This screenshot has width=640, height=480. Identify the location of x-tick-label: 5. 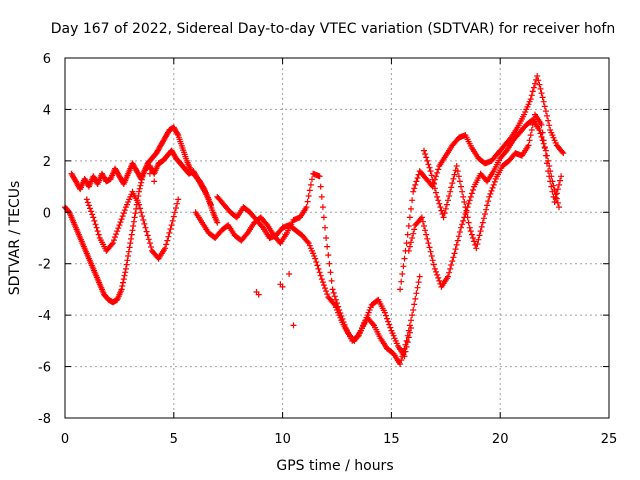
(174, 439).